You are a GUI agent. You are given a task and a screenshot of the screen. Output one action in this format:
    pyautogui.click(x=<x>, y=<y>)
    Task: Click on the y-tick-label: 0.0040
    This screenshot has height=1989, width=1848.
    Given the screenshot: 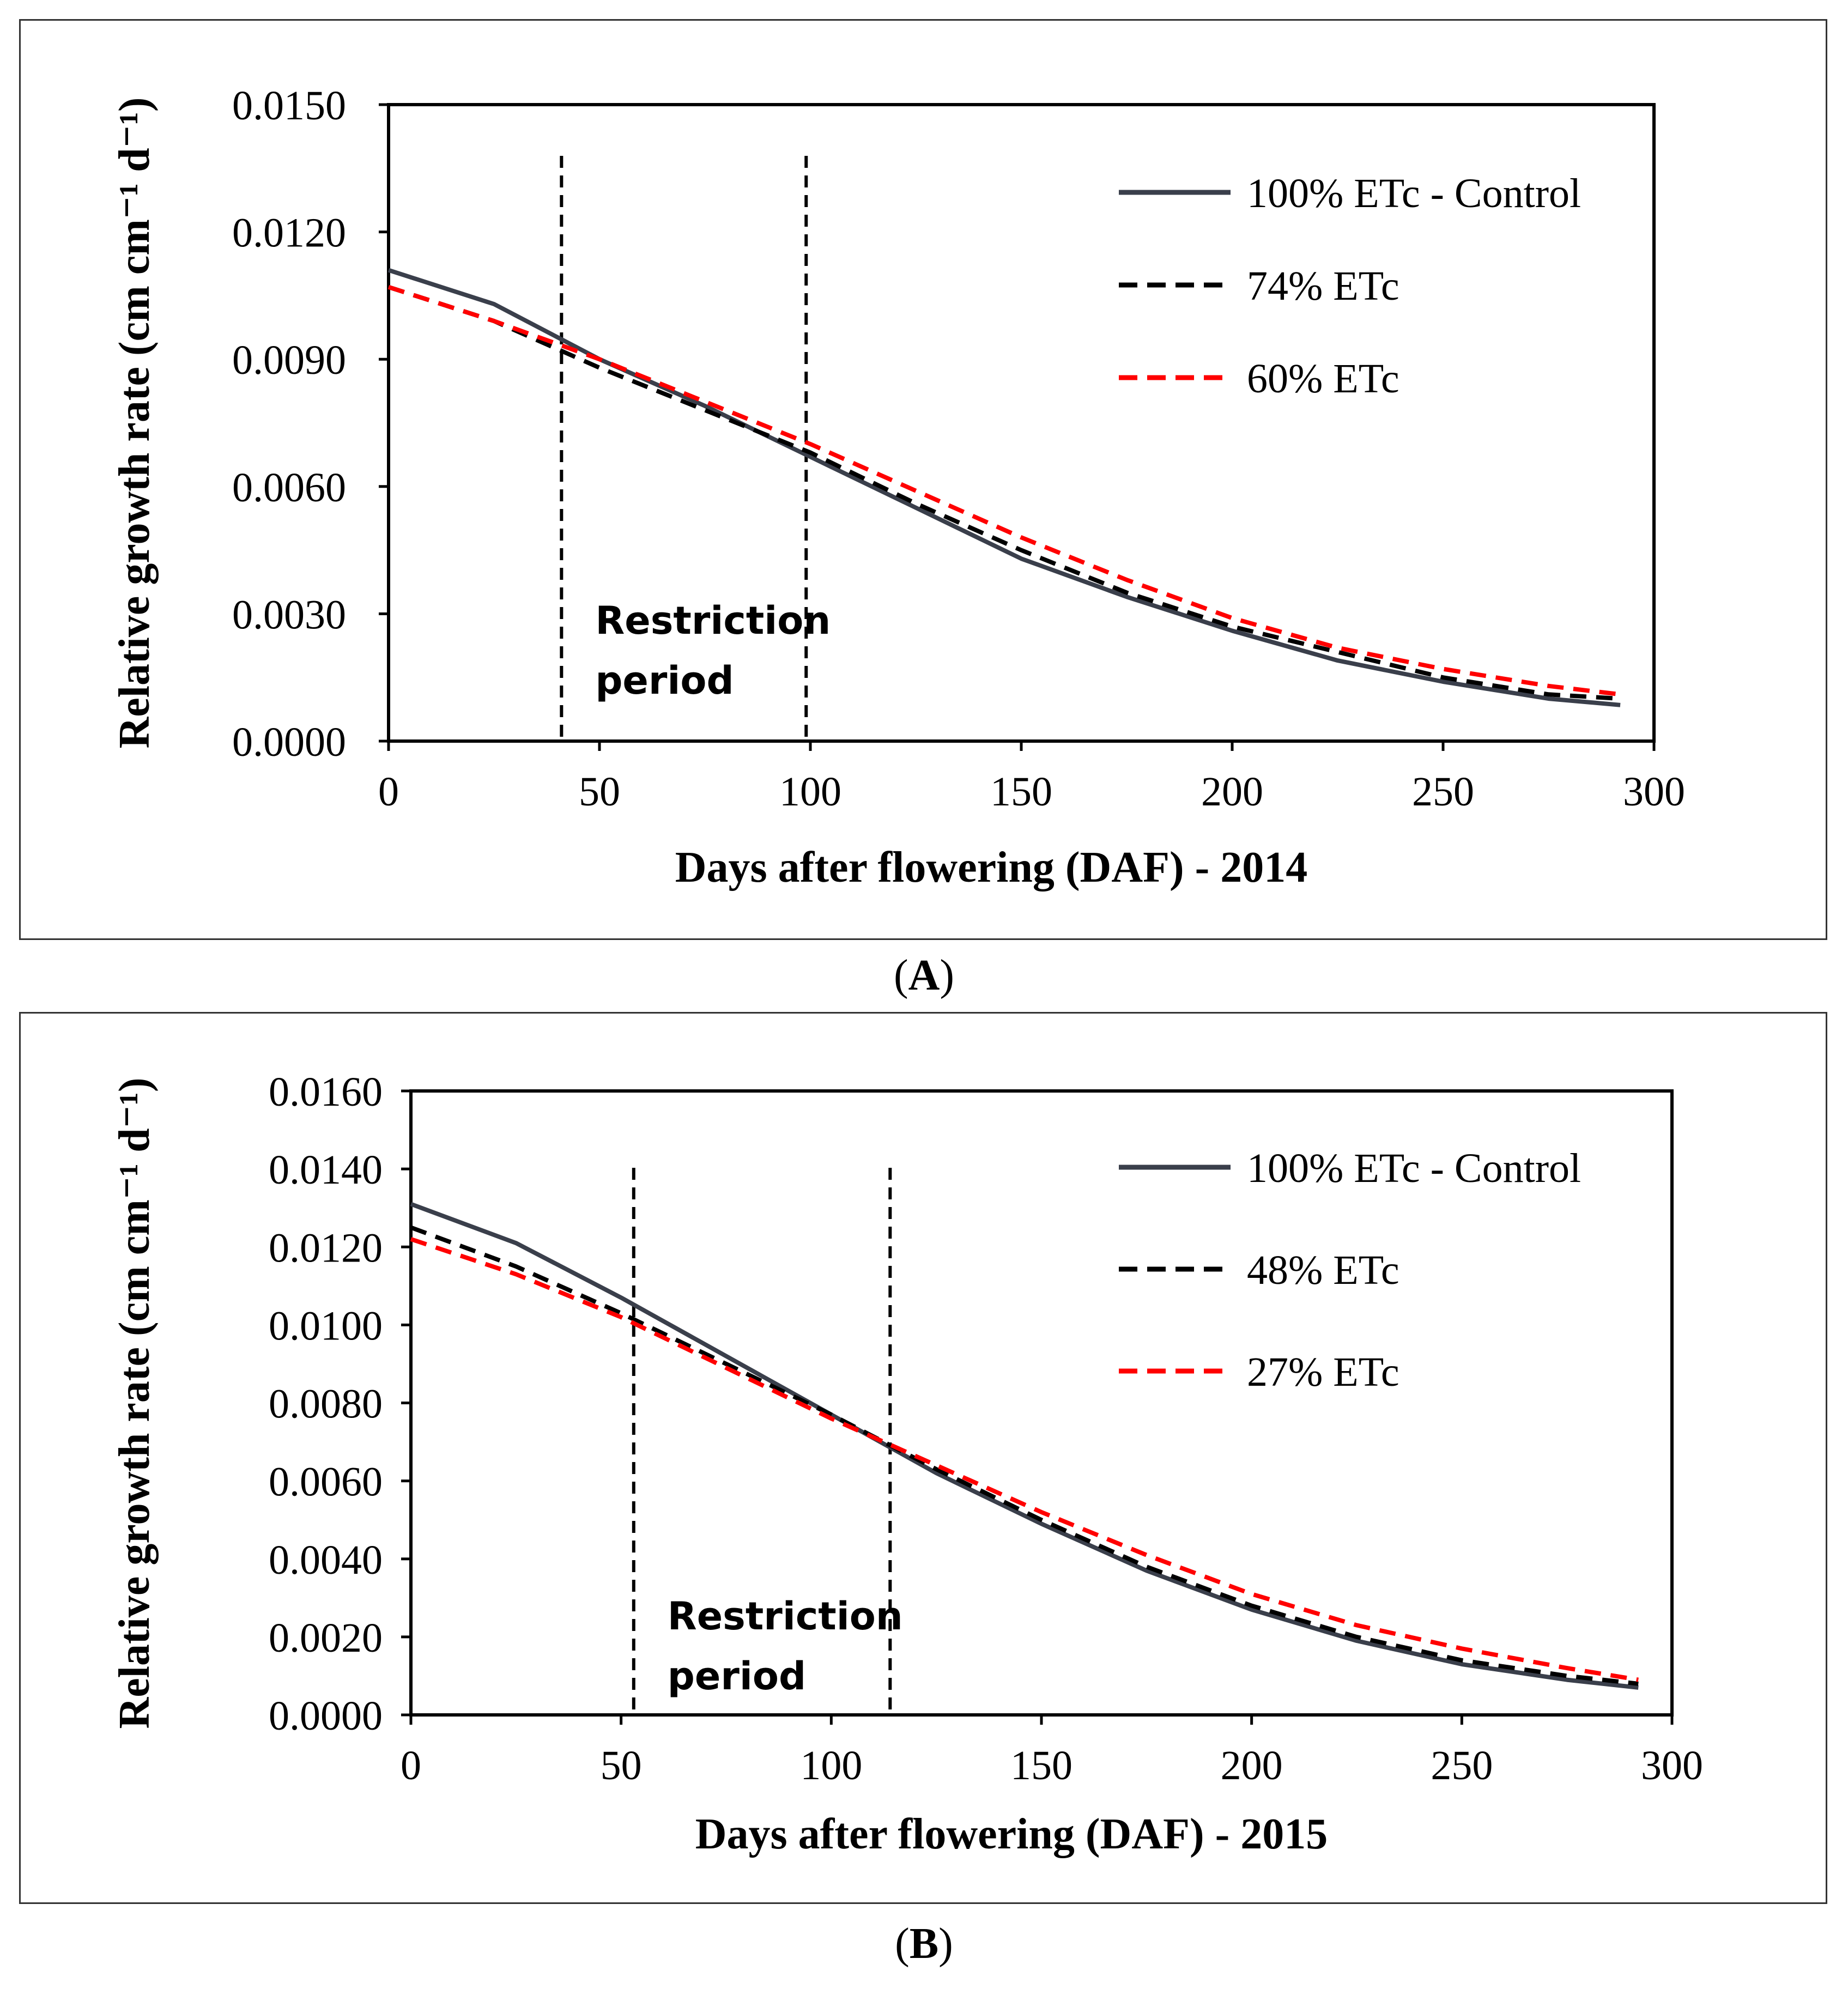 What is the action you would take?
    pyautogui.click(x=326, y=1560)
    